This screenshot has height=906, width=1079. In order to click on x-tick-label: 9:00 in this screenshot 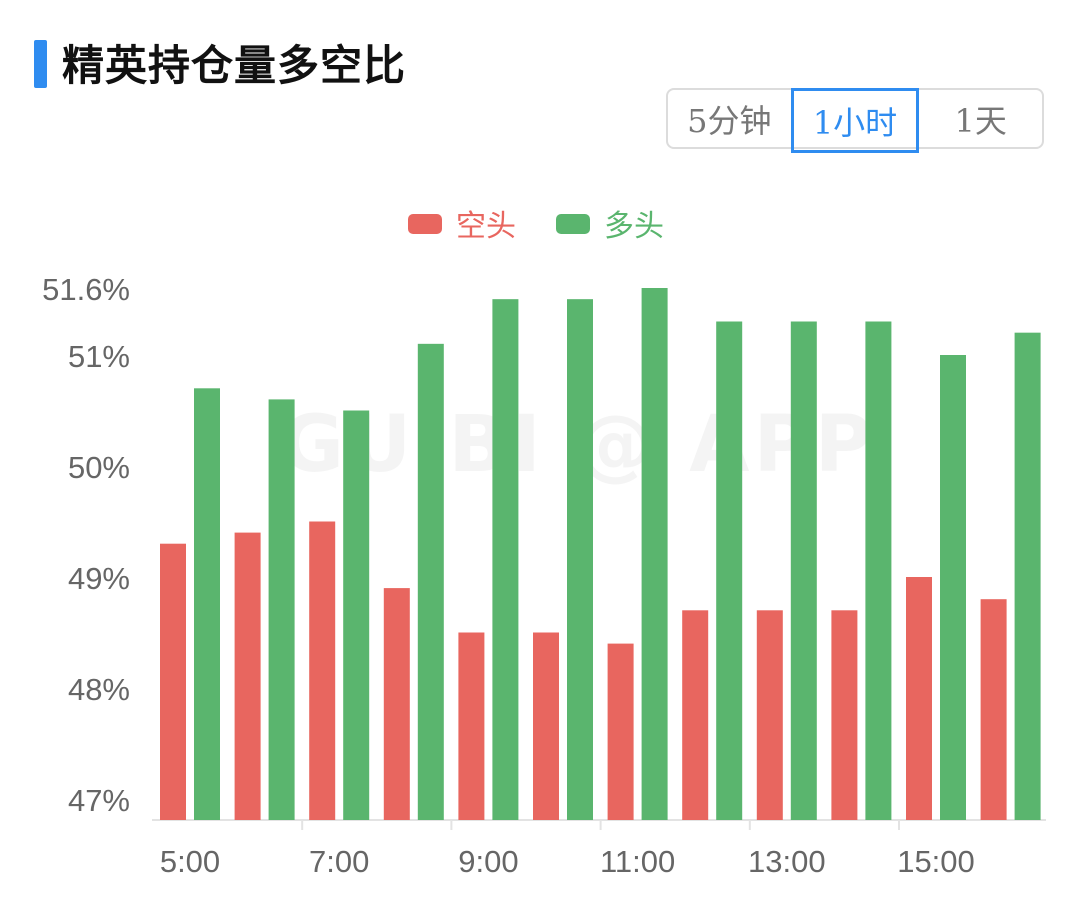, I will do `click(488, 861)`.